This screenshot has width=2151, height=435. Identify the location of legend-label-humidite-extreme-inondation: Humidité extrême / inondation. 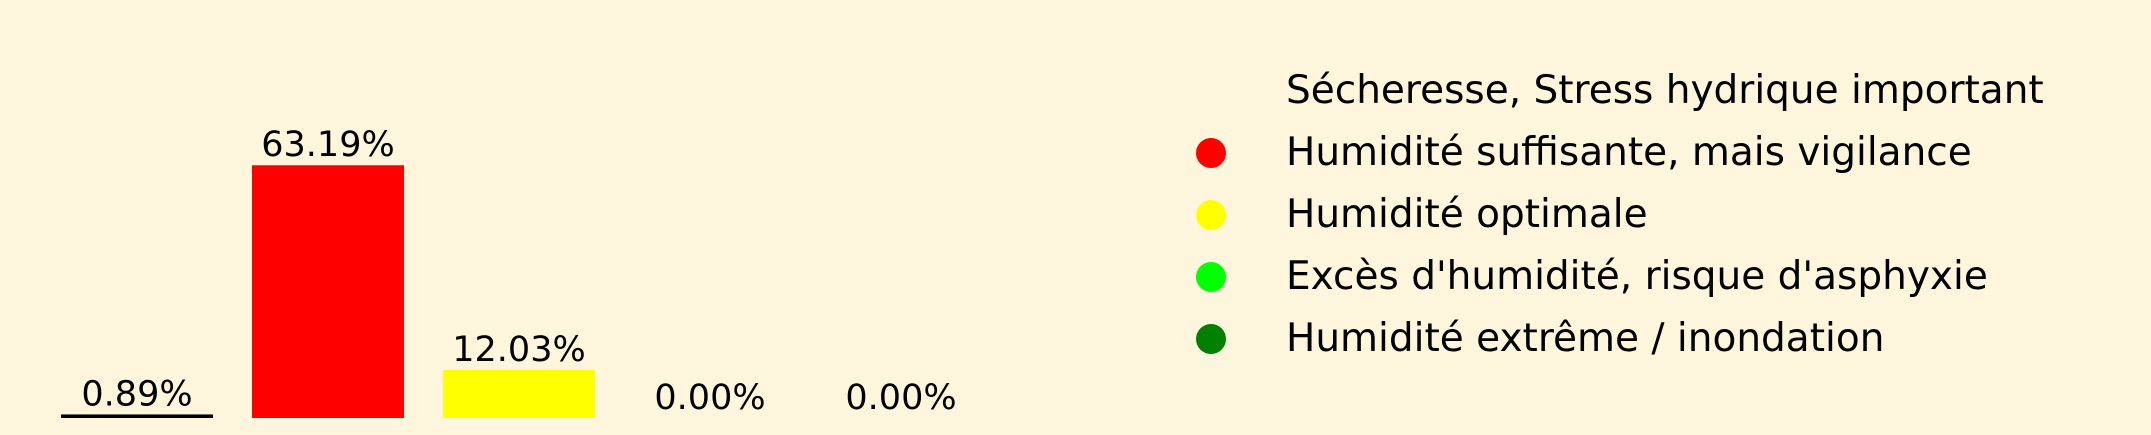
(1585, 338).